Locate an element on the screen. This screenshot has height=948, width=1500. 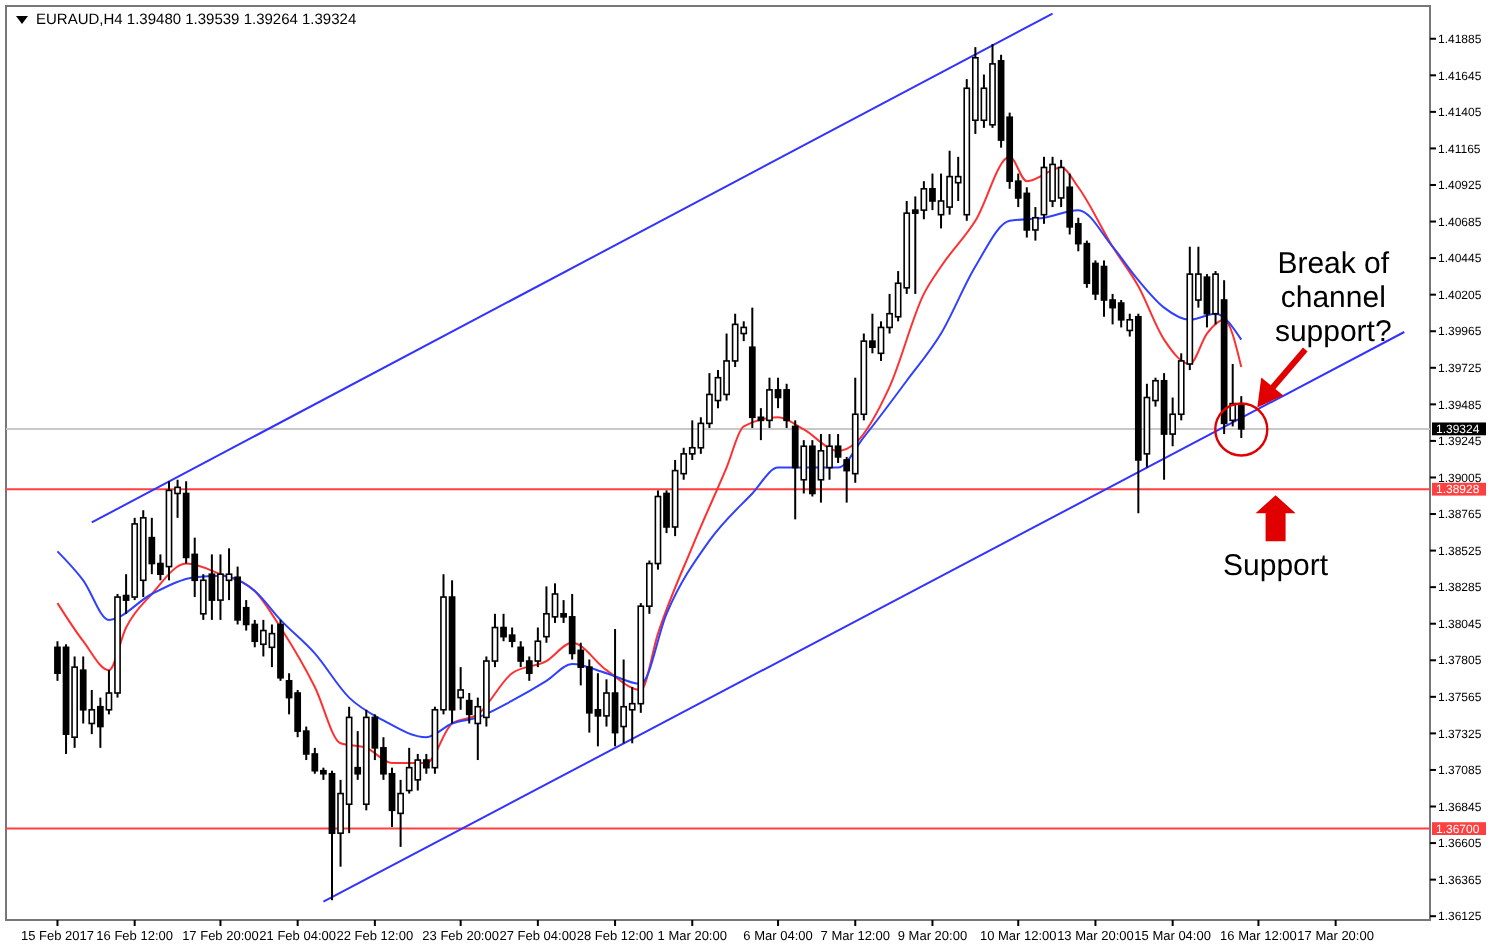
annotation: Break of channel support? is located at coordinates (1333, 298).